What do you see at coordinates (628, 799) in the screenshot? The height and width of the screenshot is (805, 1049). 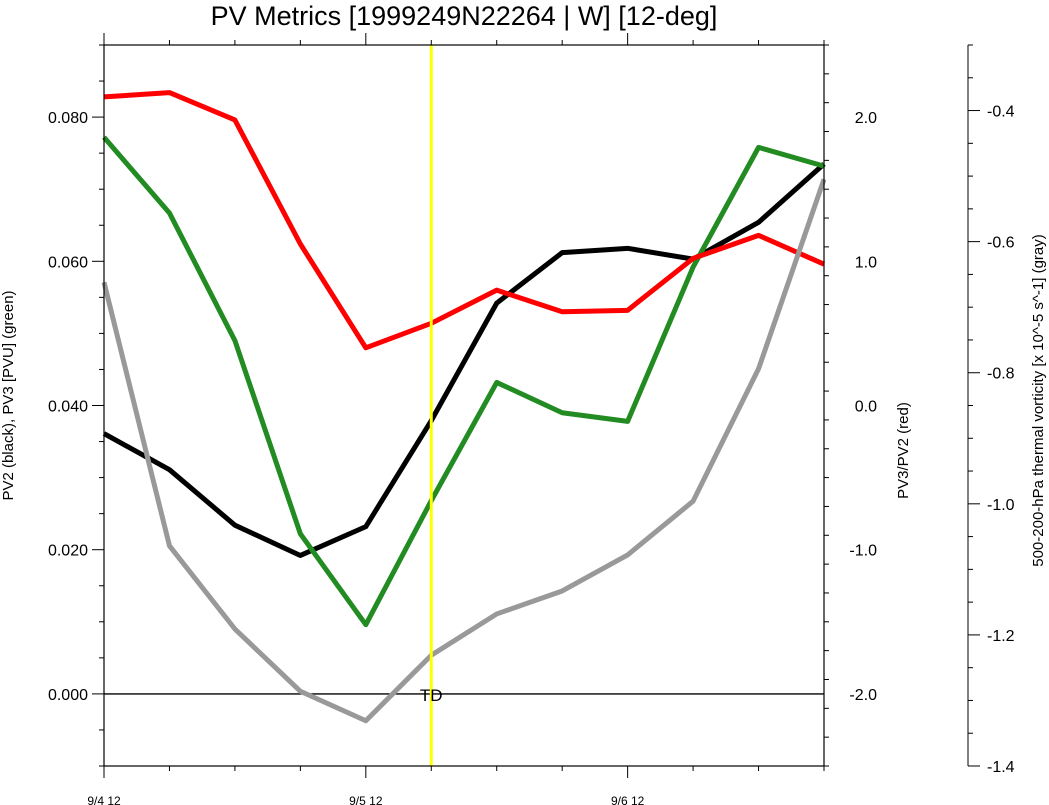 I see `x-tick-label: 9/6 12` at bounding box center [628, 799].